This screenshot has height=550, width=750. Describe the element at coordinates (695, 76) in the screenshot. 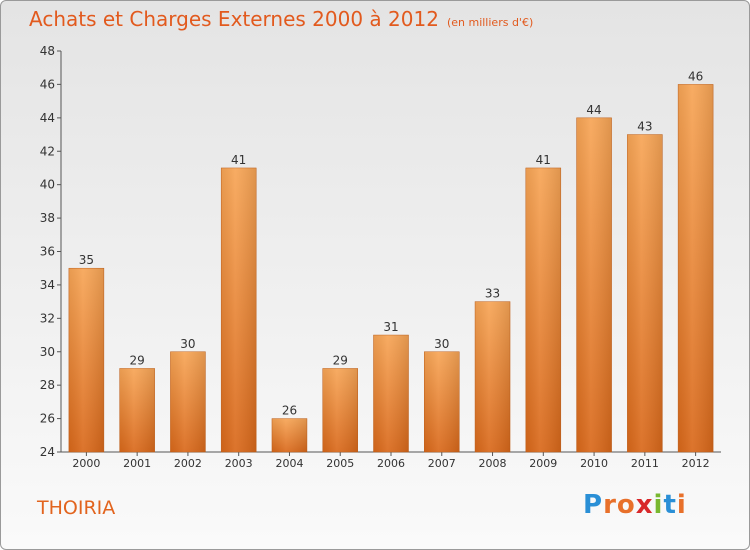

I see `bar-value-label: 46` at that location.